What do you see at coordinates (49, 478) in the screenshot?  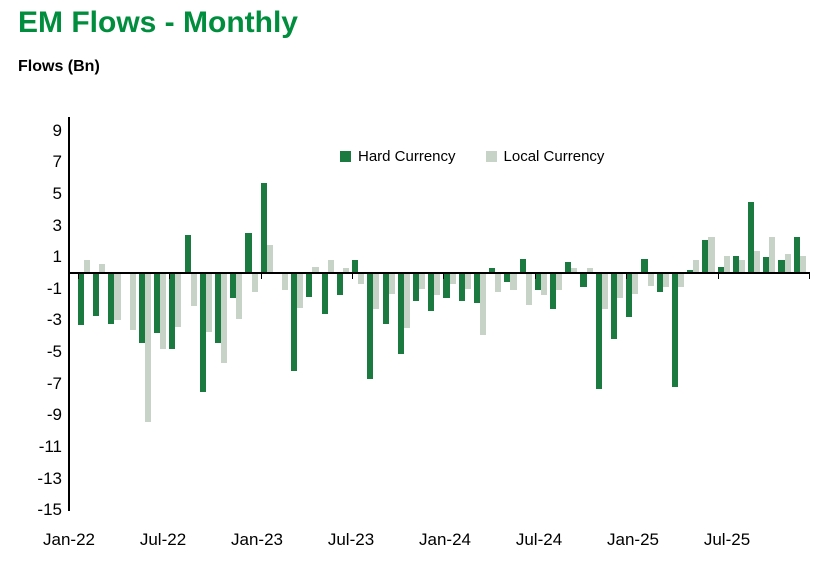 I see `y-tick-label: -13` at bounding box center [49, 478].